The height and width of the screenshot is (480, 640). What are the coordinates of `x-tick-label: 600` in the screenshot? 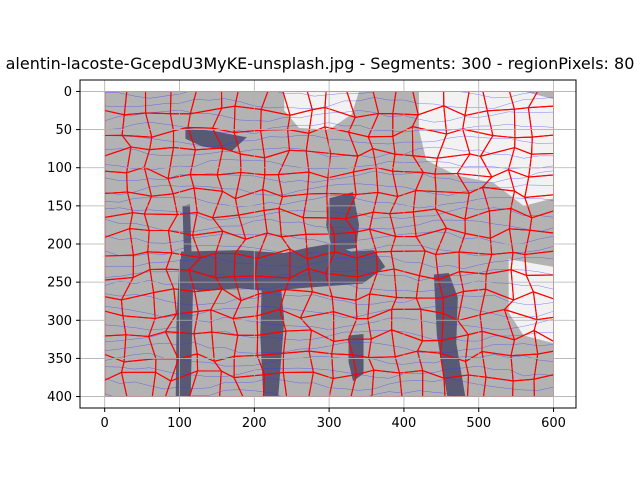 It's located at (553, 423).